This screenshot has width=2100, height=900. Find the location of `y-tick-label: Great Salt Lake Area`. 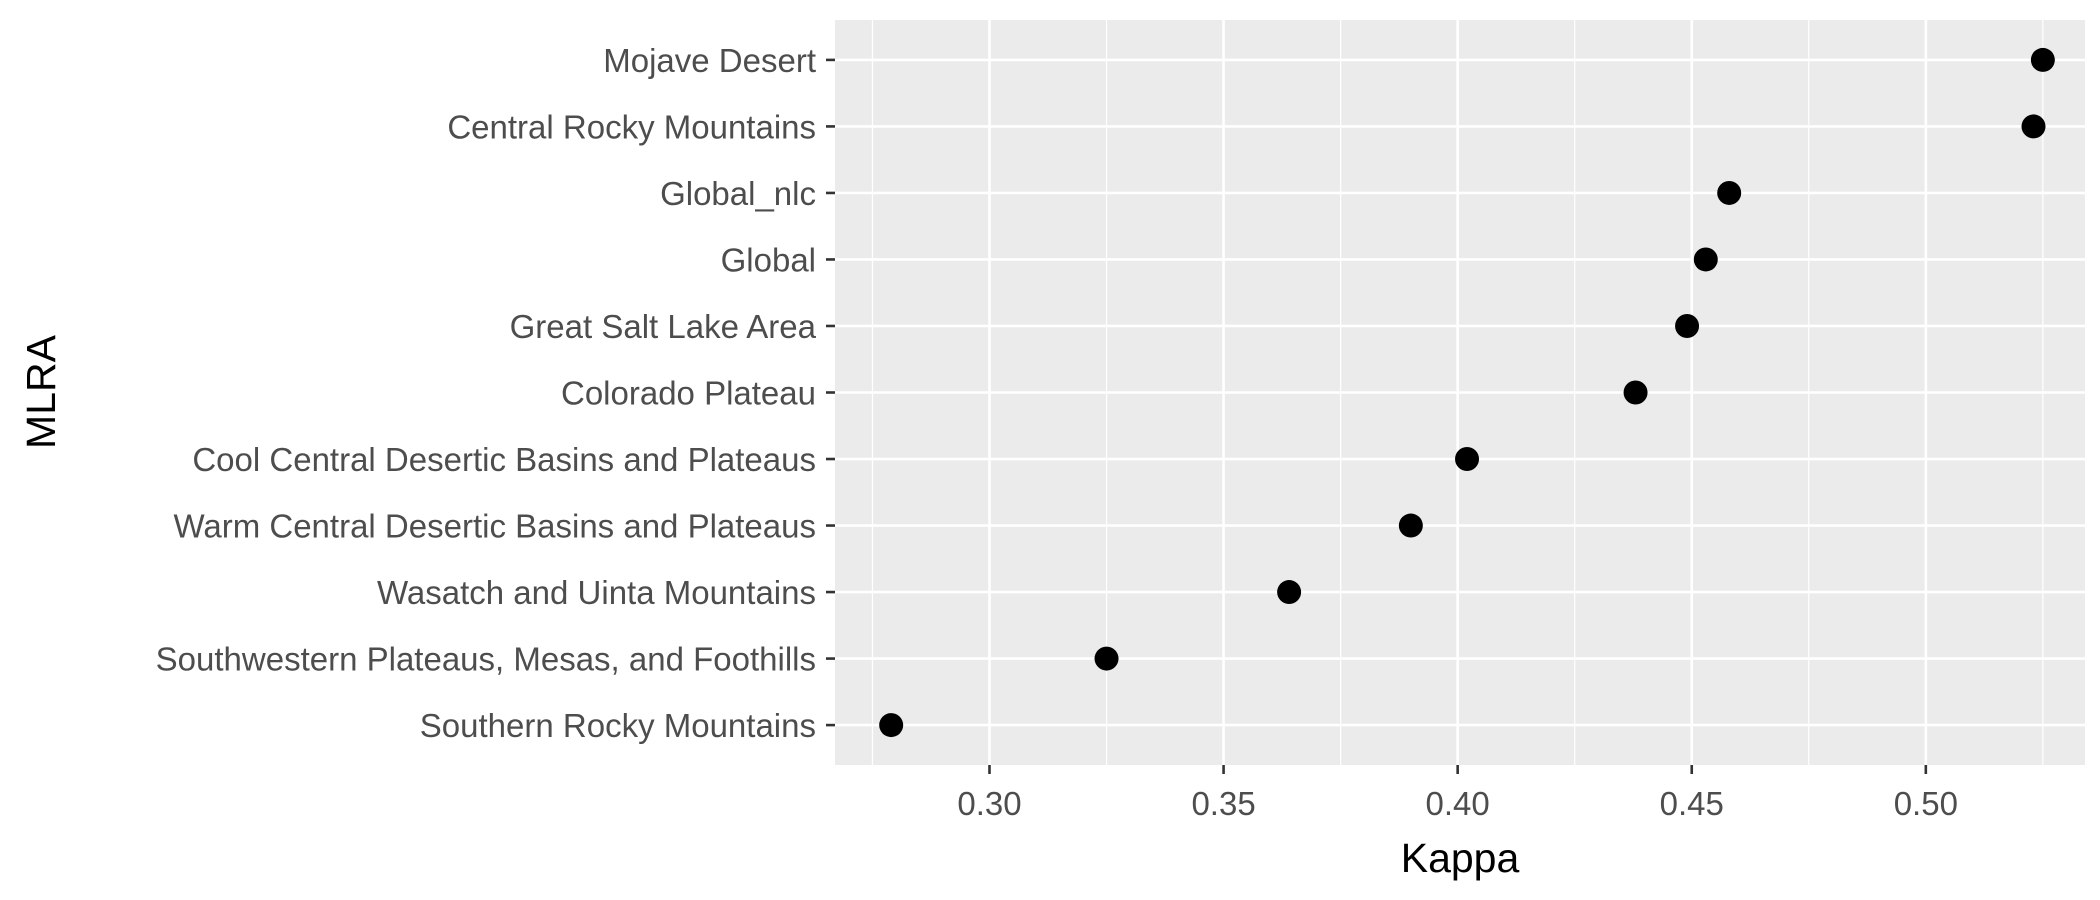

y-tick-label: Great Salt Lake Area is located at coordinates (663, 326).